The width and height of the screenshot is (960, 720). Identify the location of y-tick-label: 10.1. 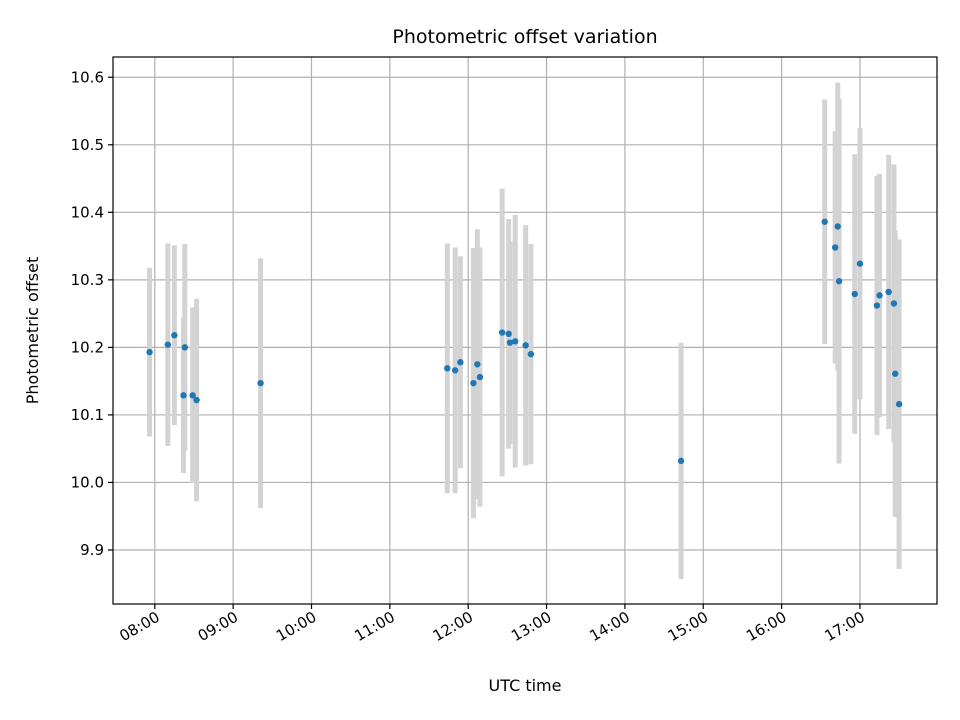
(87, 415).